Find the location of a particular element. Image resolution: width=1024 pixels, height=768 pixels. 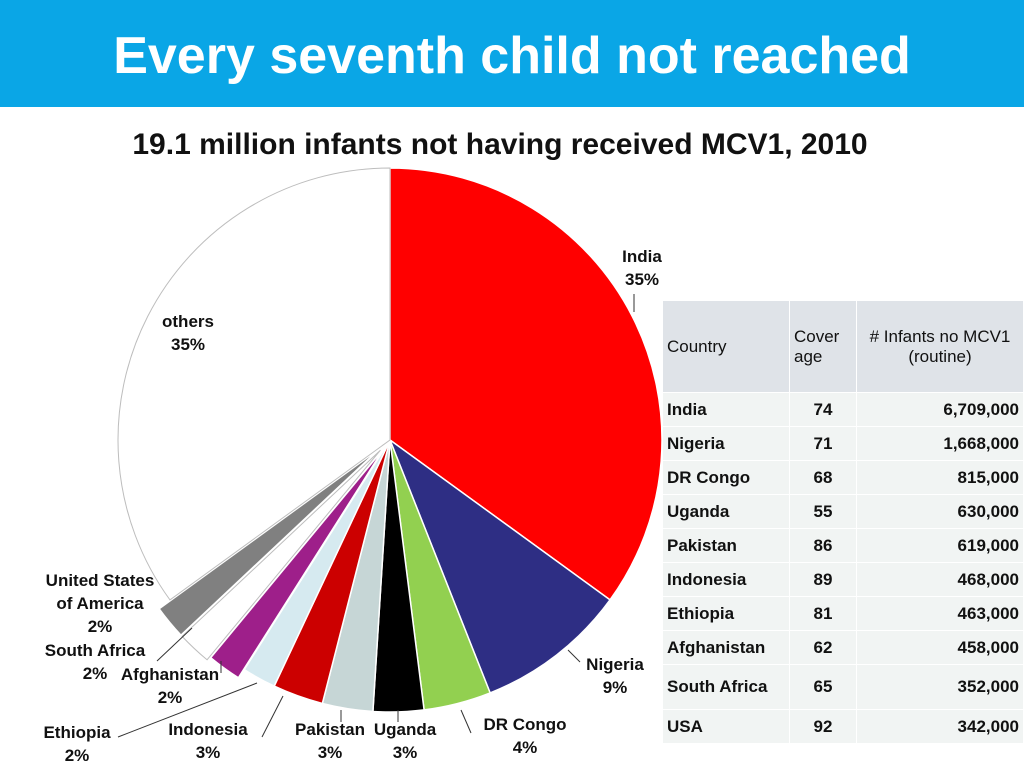

pie-slice-nigeria is located at coordinates (500, 565).